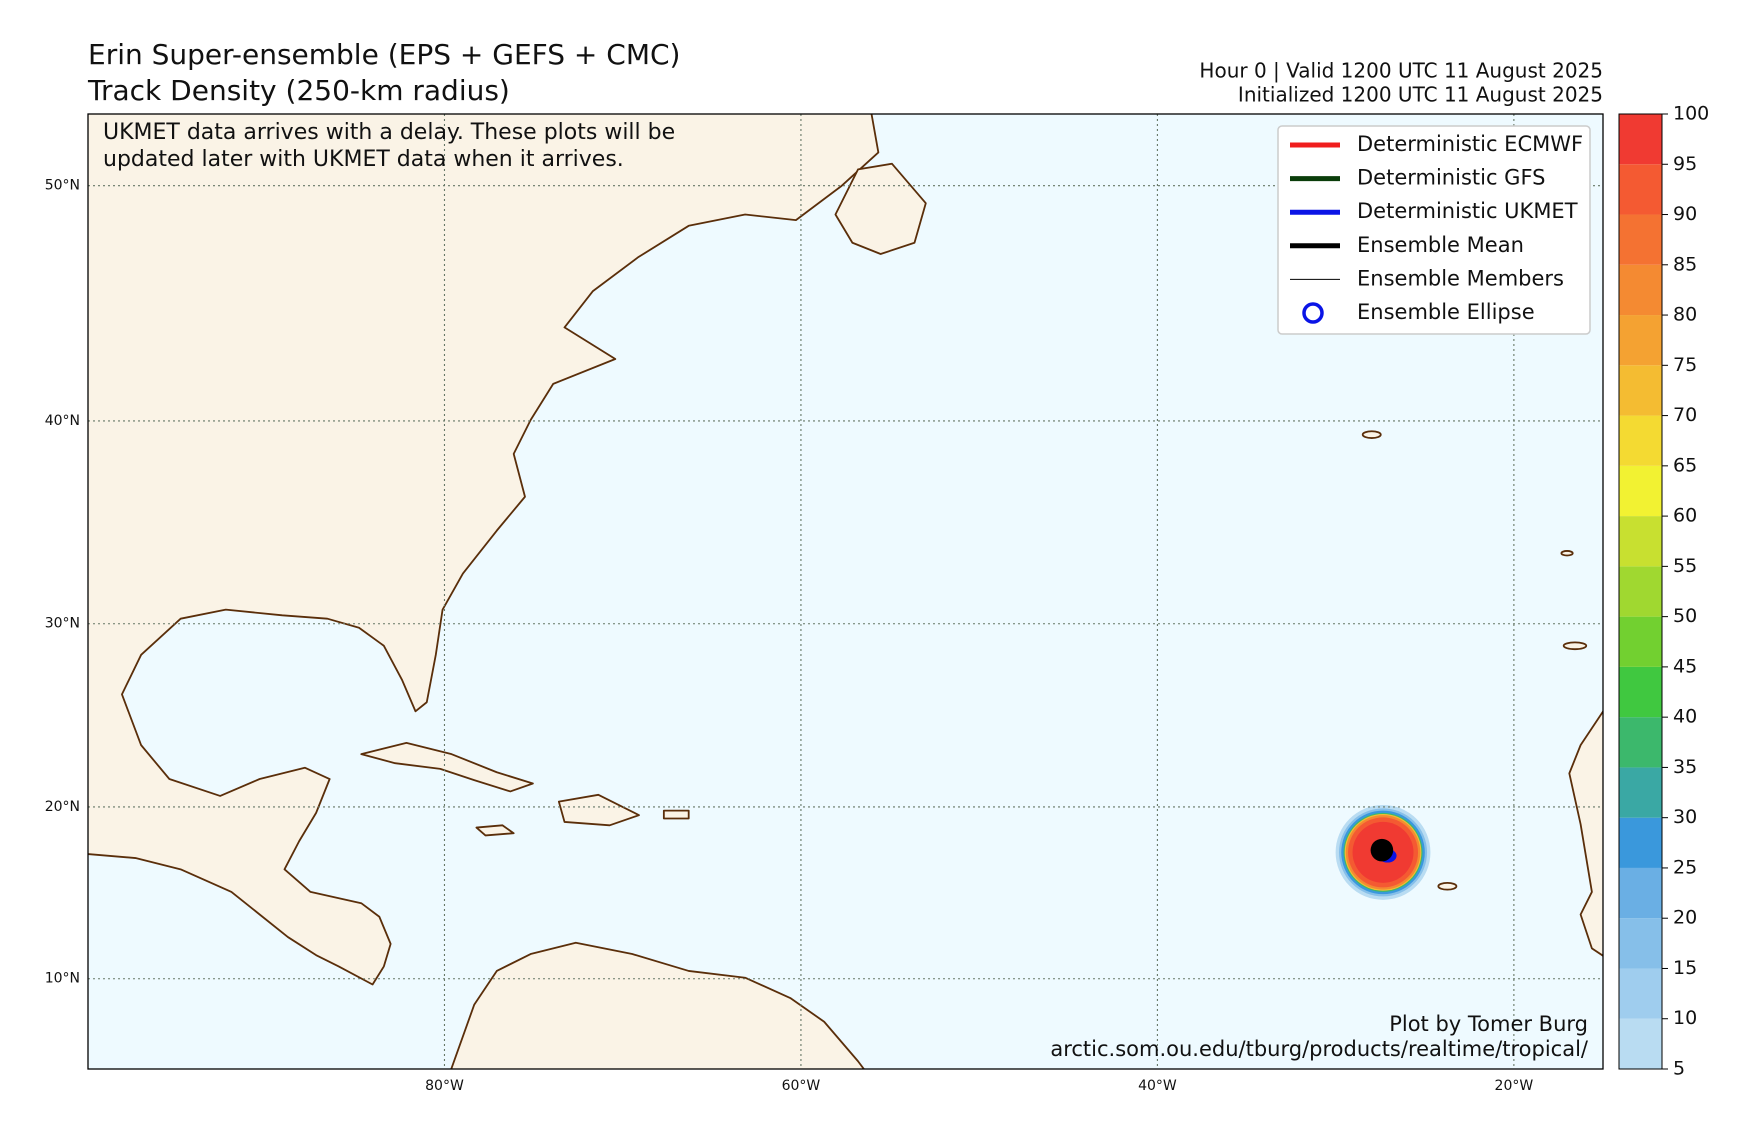 The height and width of the screenshot is (1129, 1750). Describe the element at coordinates (676, 814) in the screenshot. I see `puerto-rico` at that location.